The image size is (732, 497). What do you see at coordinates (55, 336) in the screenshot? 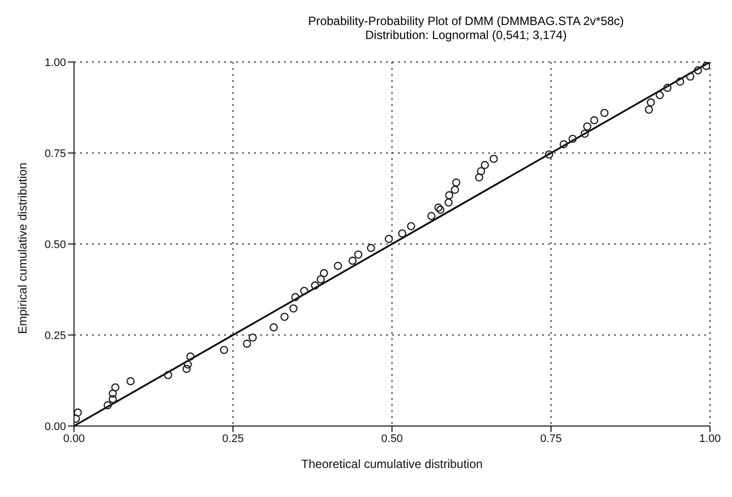
I see `y-tick-label: 0.25` at bounding box center [55, 336].